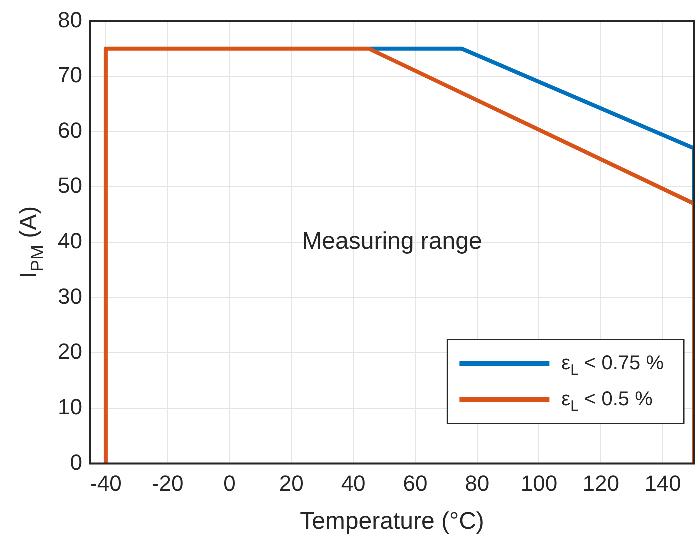 Image resolution: width=696 pixels, height=543 pixels. What do you see at coordinates (76, 462) in the screenshot?
I see `y-tick-label: 0` at bounding box center [76, 462].